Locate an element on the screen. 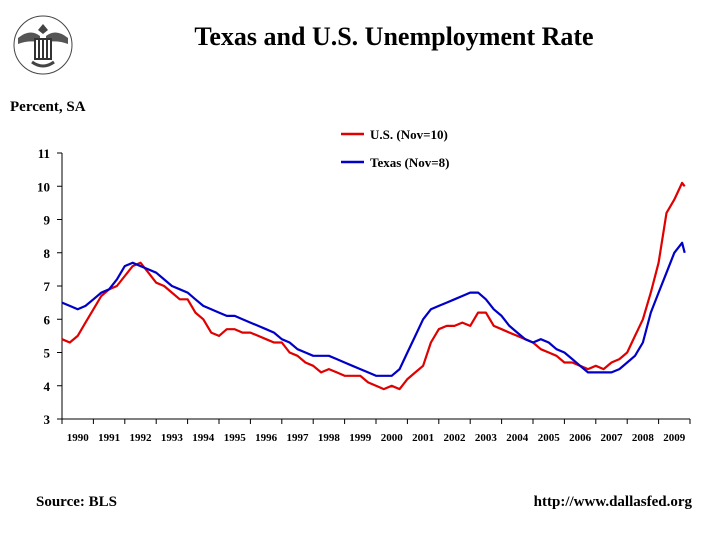 The width and height of the screenshot is (728, 546). federal-reserve-seal-logo is located at coordinates (43, 45).